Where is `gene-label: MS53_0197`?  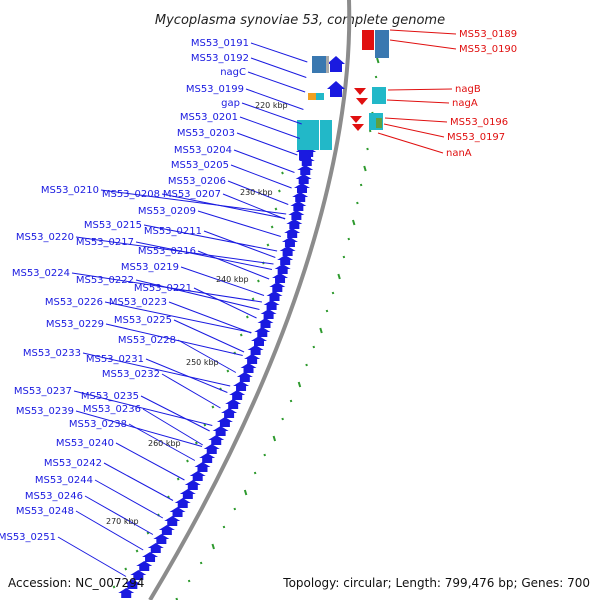
gene-label: MS53_0197 is located at coordinates (476, 137).